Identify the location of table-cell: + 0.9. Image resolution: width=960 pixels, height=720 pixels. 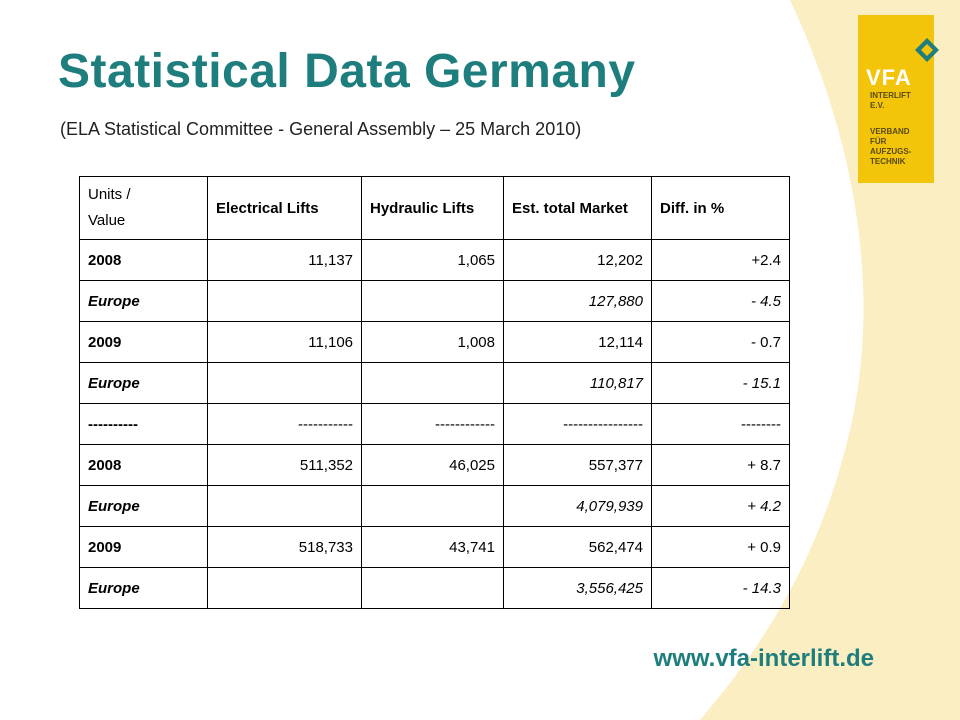
(720, 547).